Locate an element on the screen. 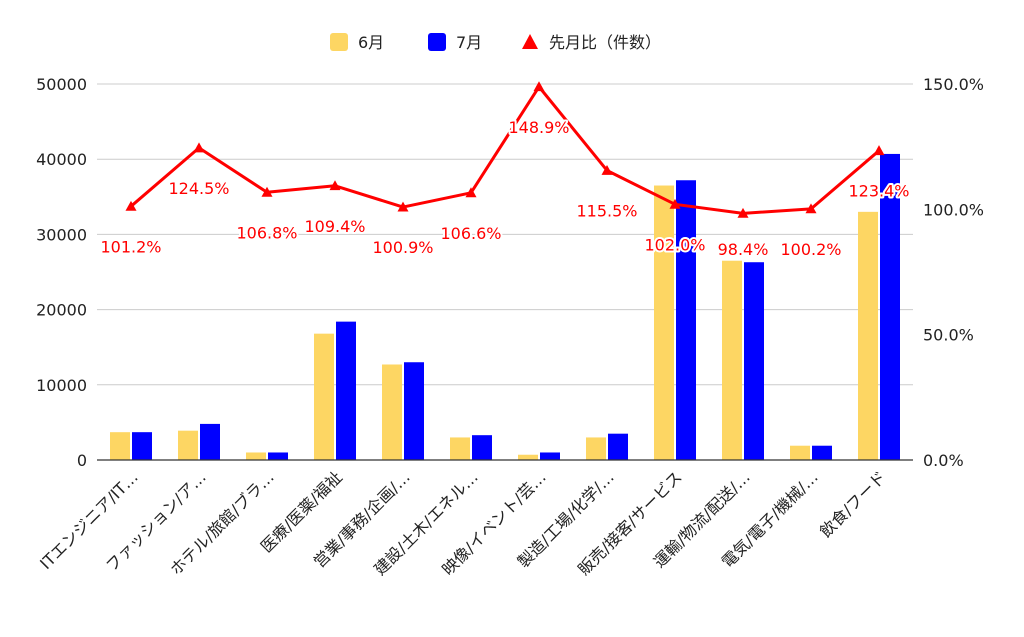  legend-label: 6月 is located at coordinates (371, 42).